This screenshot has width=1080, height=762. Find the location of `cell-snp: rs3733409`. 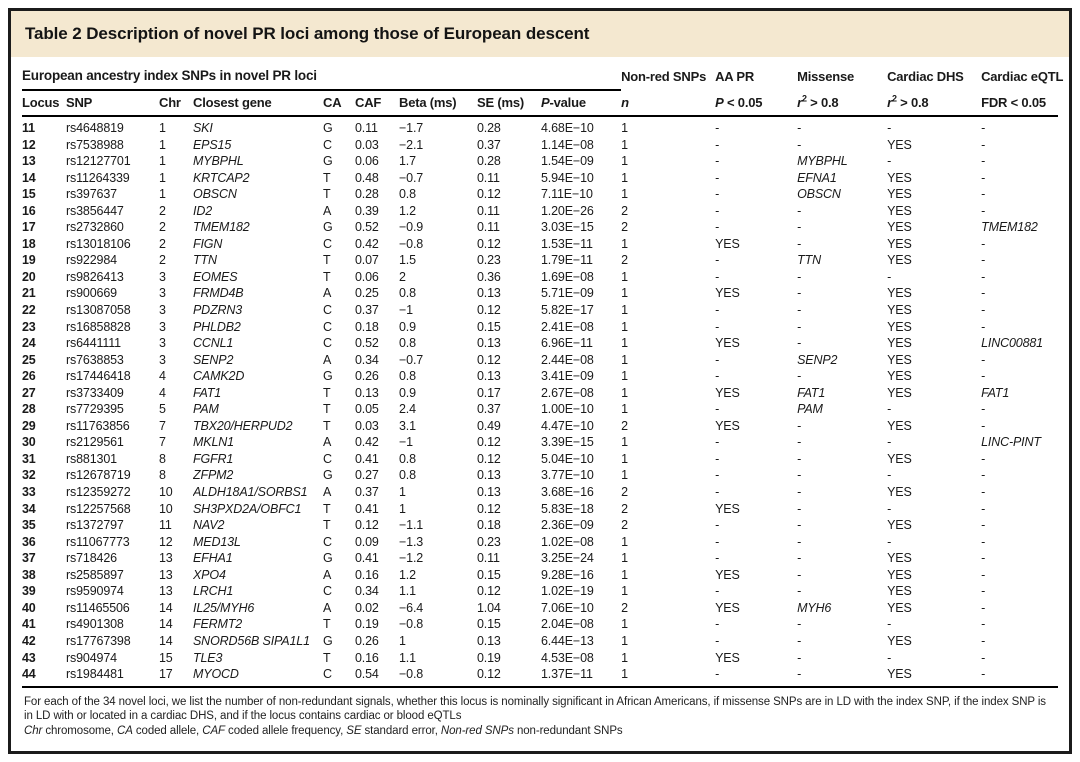

cell-snp: rs3733409 is located at coordinates (95, 392).